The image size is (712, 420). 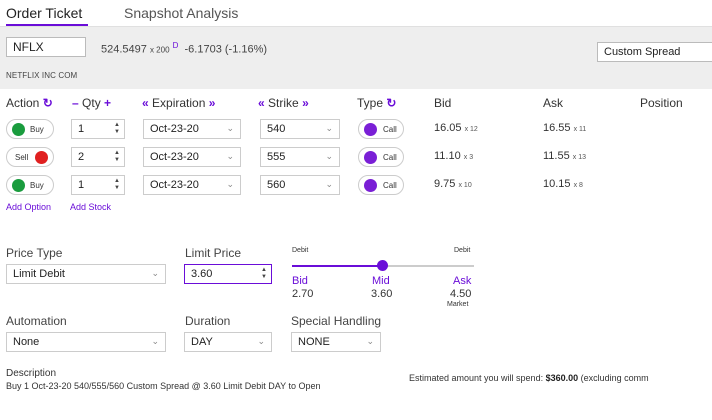 I want to click on expiration-header: « Expiration », so click(x=179, y=103).